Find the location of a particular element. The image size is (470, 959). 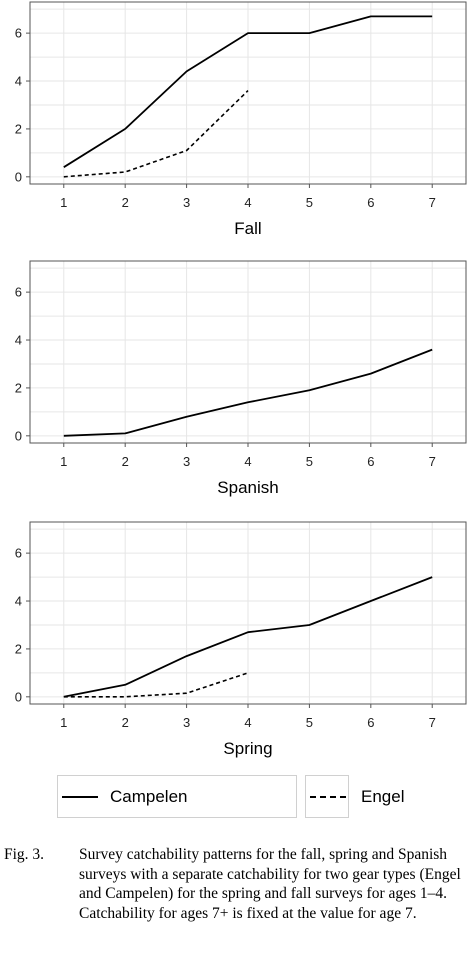

legend-item-engel: Engel is located at coordinates (354, 796).